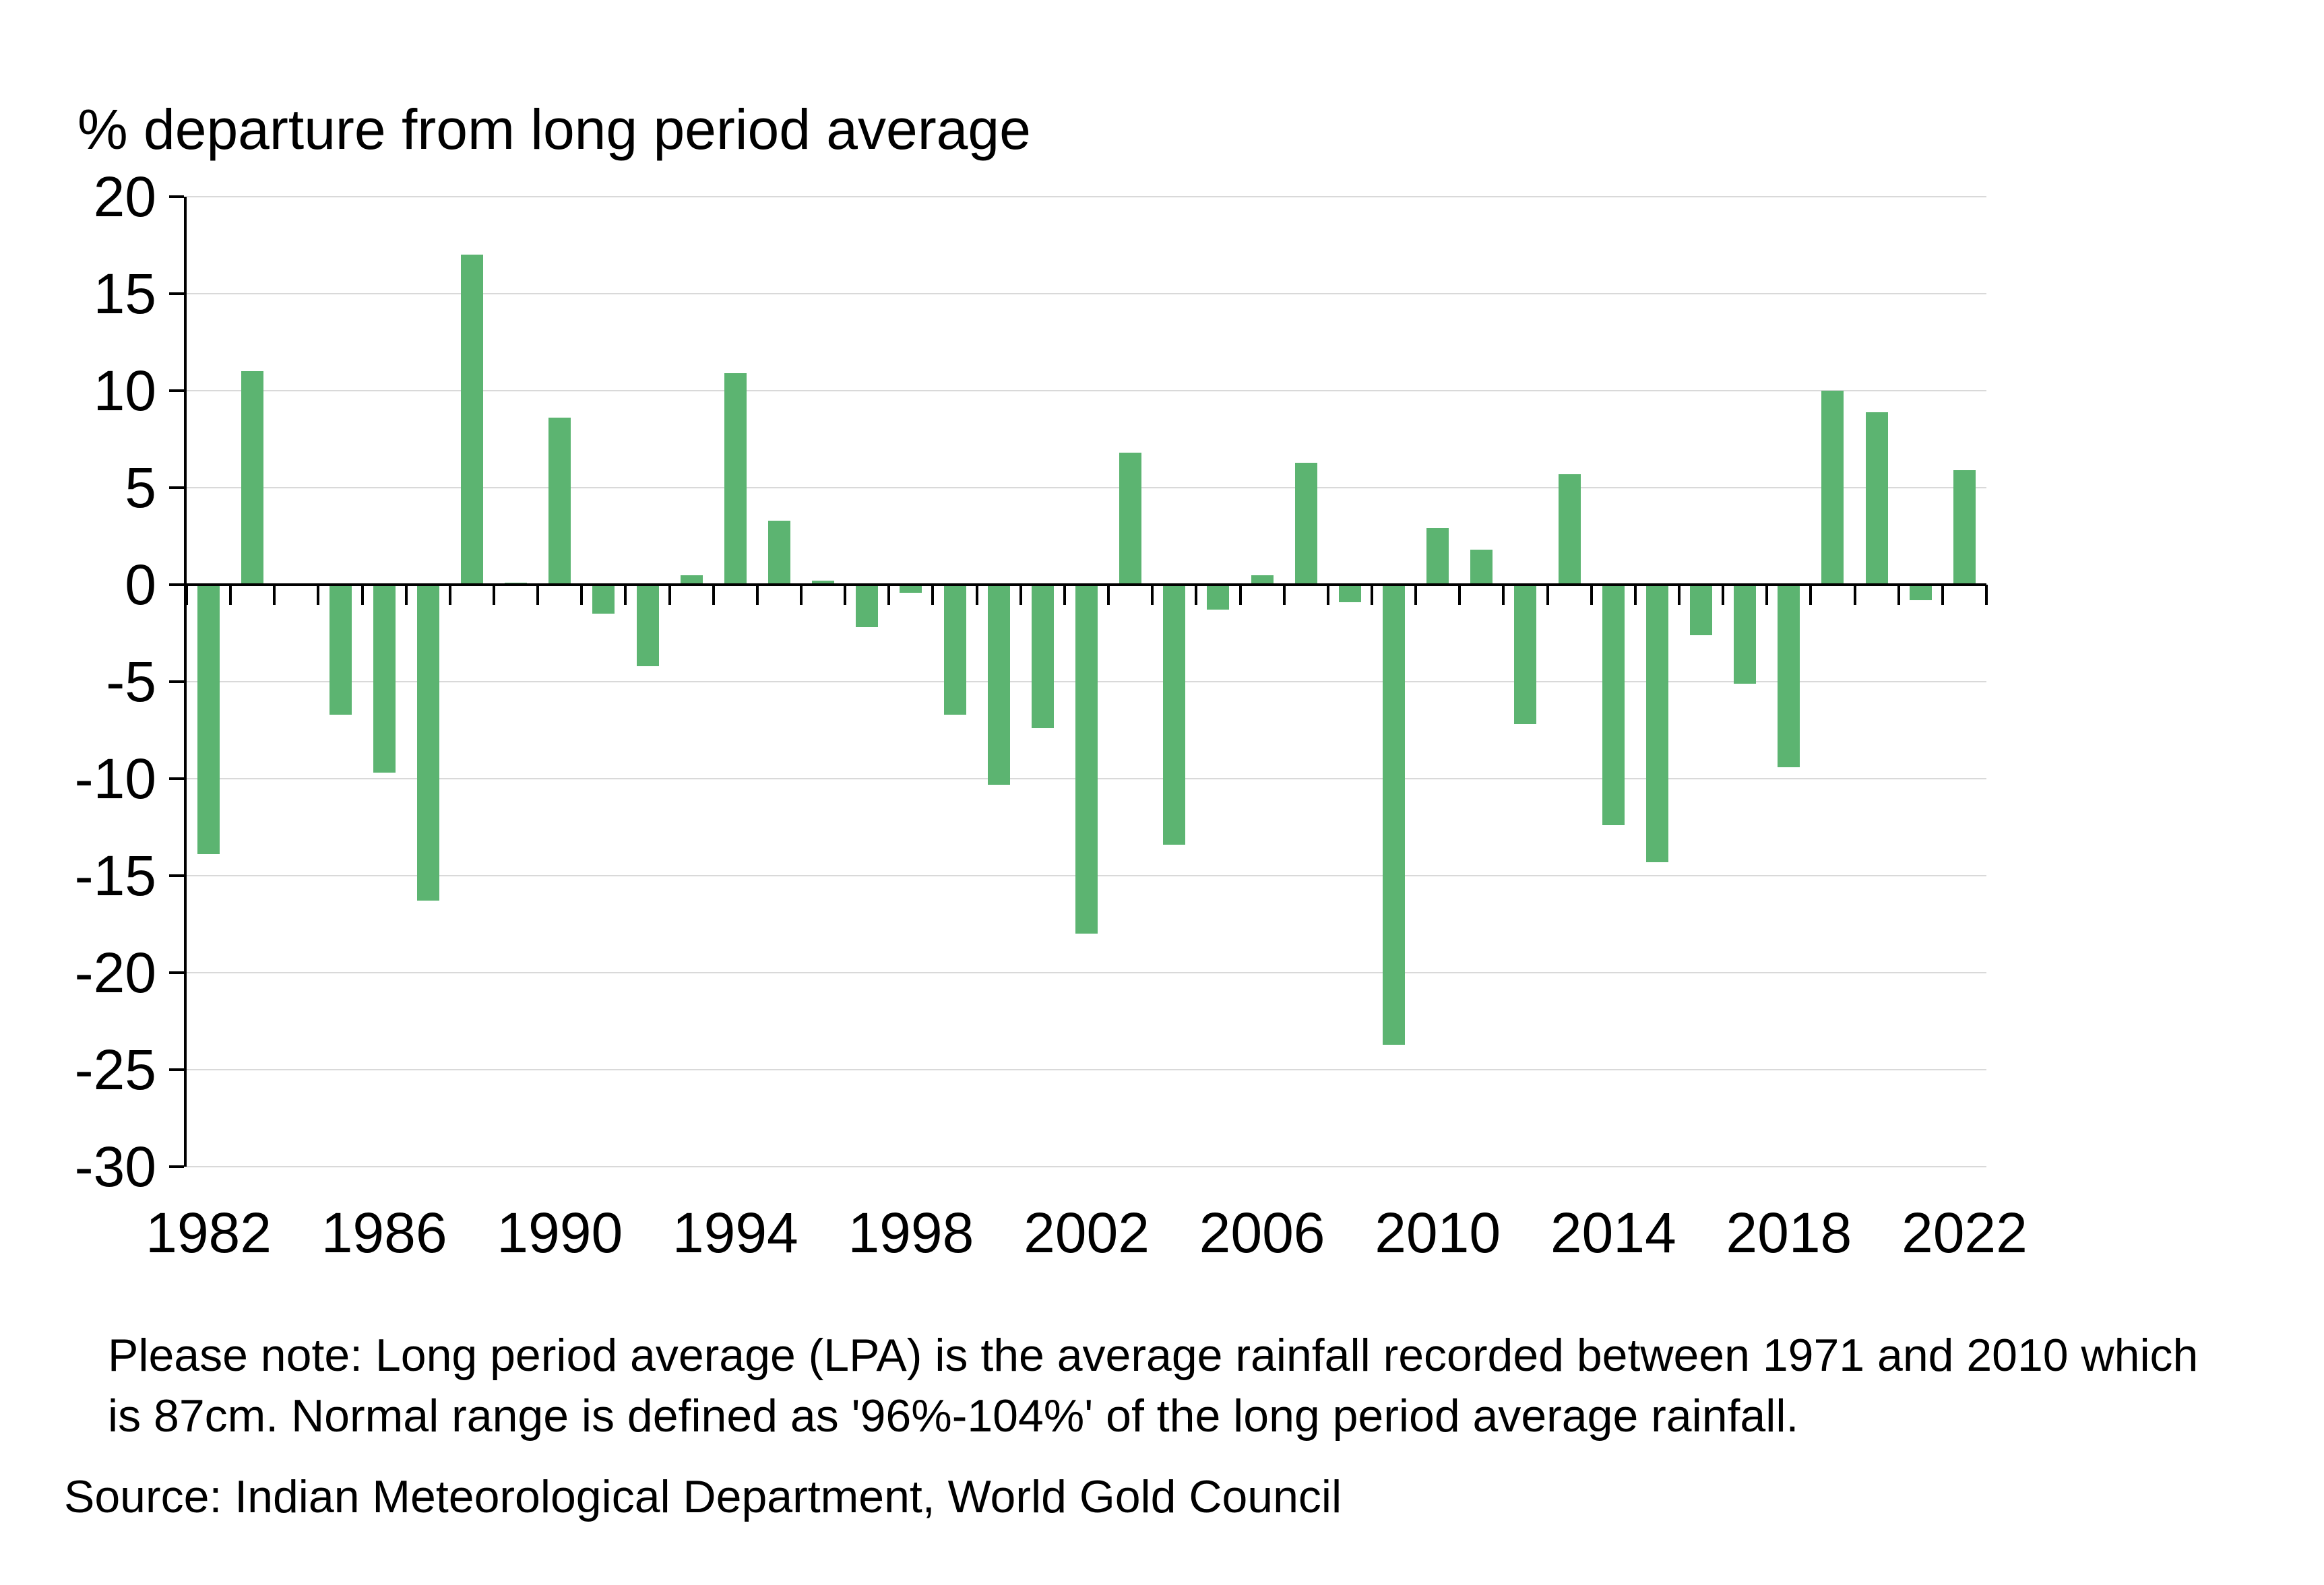  I want to click on bar-2006, so click(1262, 580).